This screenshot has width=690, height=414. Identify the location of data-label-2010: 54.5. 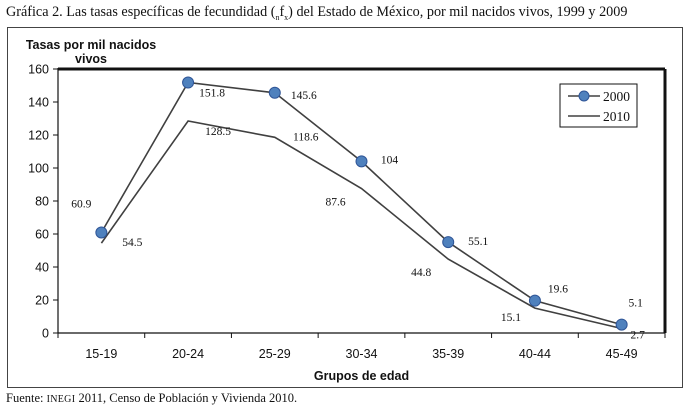
(132, 243).